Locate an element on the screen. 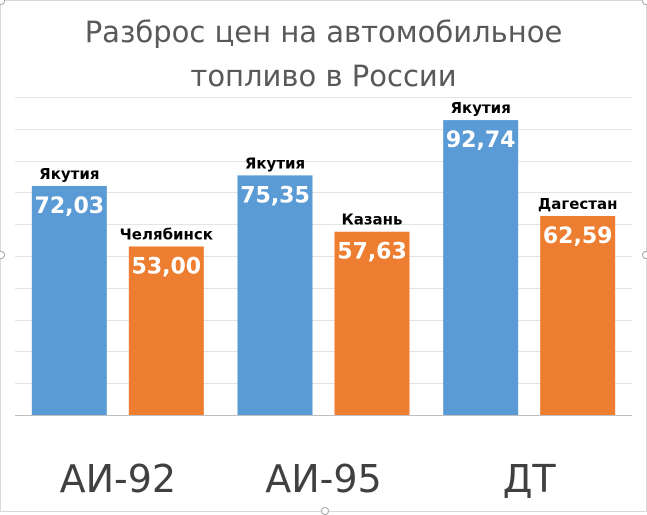 This screenshot has width=647, height=515. resize-handle-top-left is located at coordinates (2, 2).